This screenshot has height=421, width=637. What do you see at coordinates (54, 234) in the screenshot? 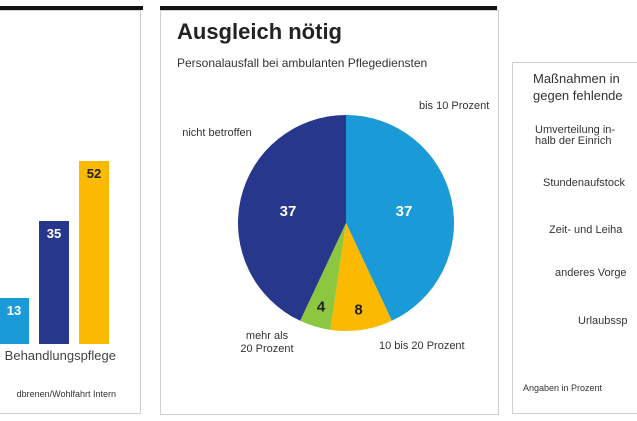
I see `bar-value-label: 35` at bounding box center [54, 234].